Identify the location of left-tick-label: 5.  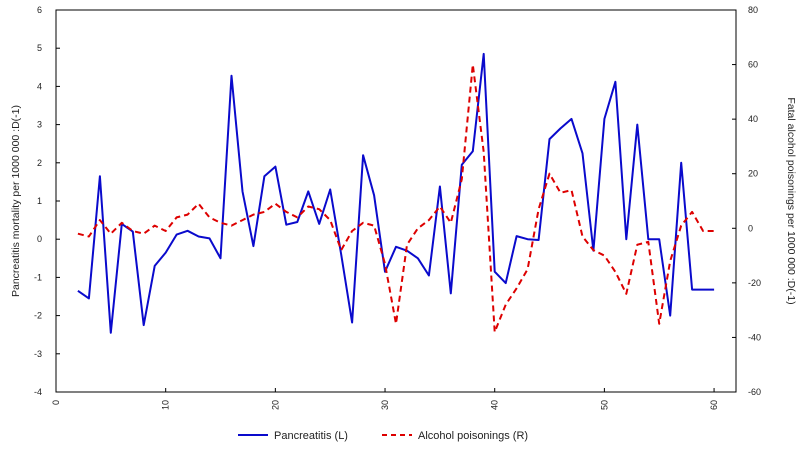
(39, 48).